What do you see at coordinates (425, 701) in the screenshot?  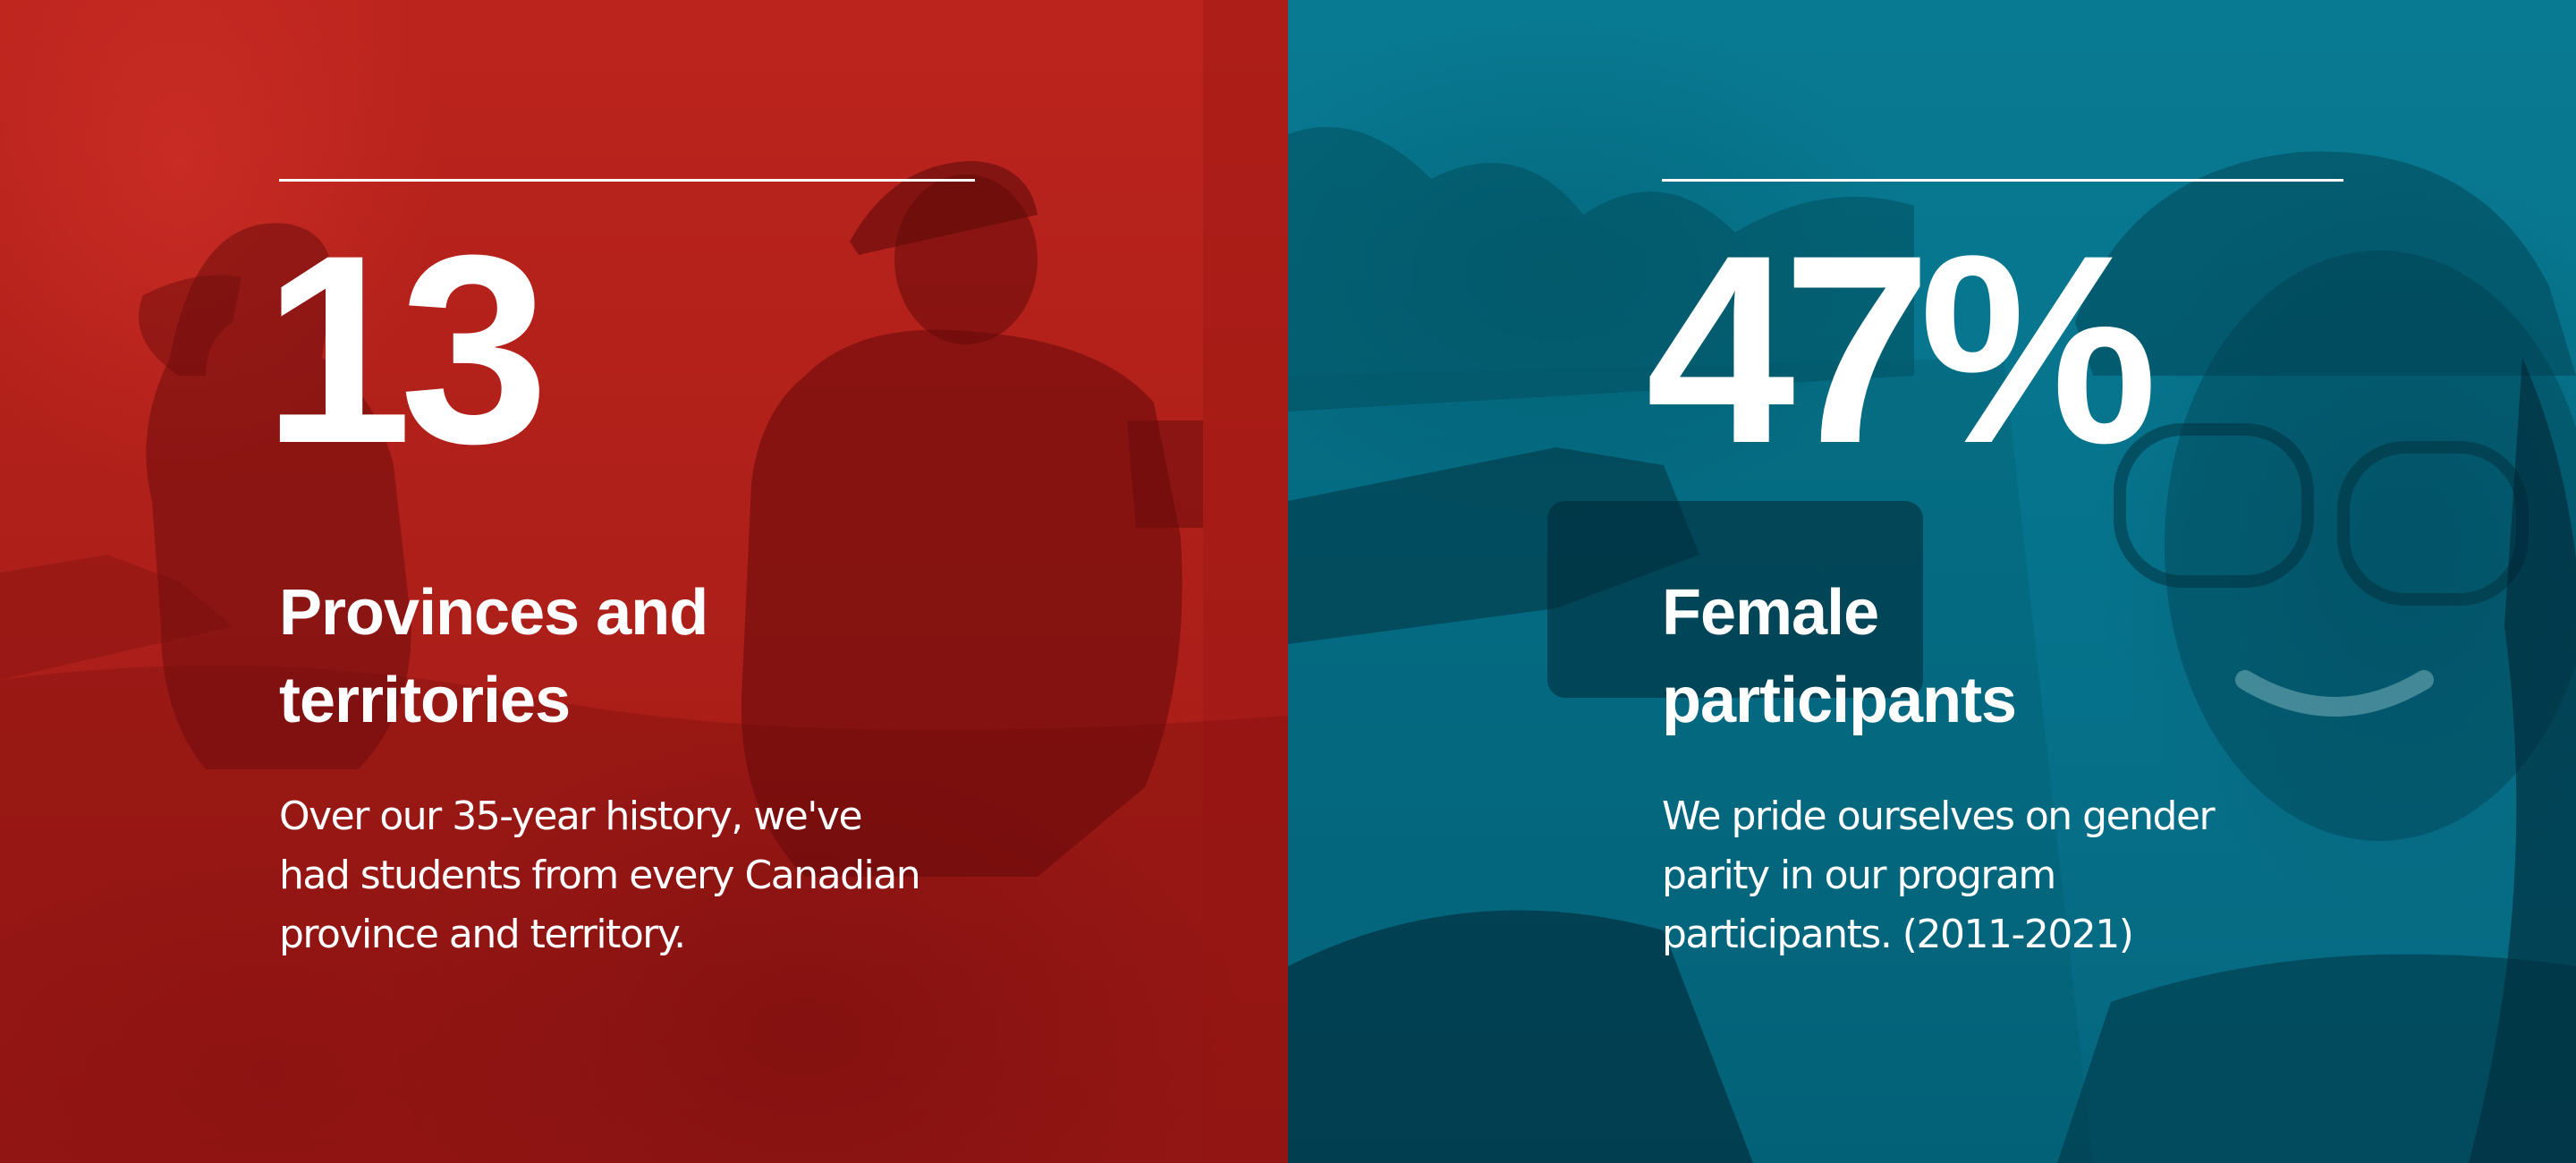 I see `stat-heading-line: territories` at bounding box center [425, 701].